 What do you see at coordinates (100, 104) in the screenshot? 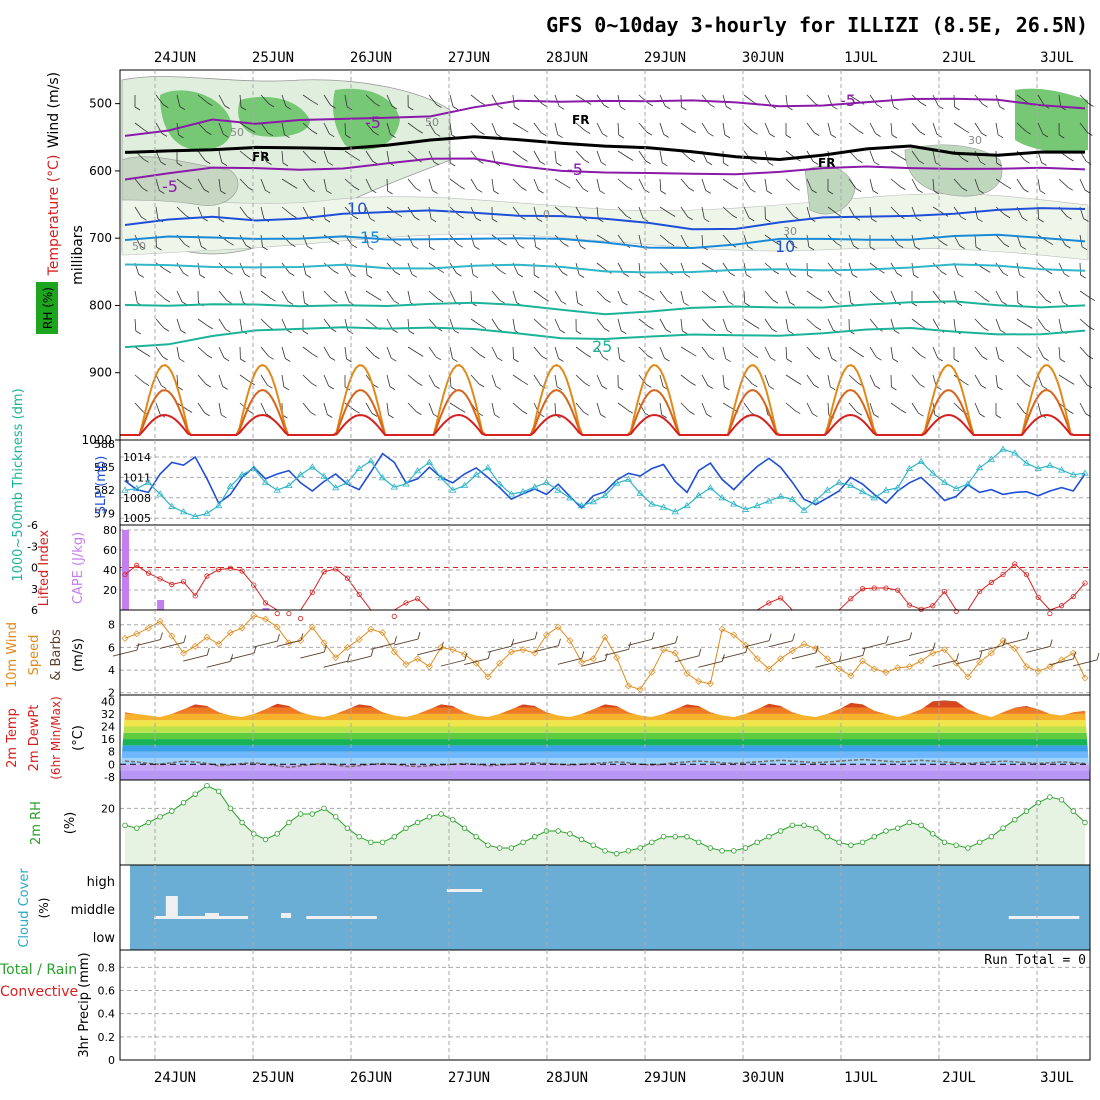
I see `p1-ytick-label: 500` at bounding box center [100, 104].